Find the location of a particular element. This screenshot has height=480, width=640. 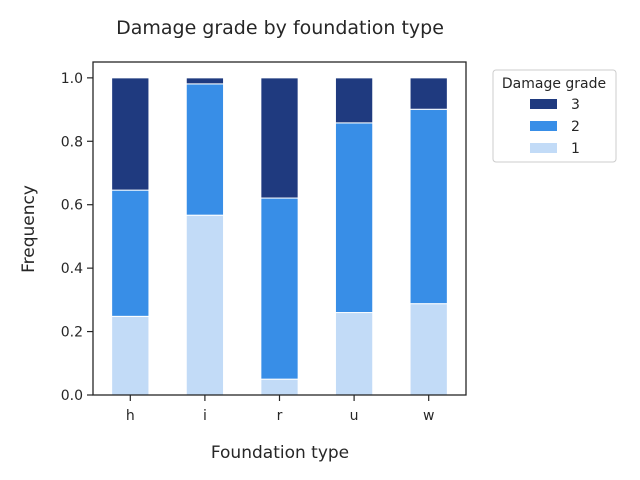

x-tick-label-w: w is located at coordinates (428, 416).